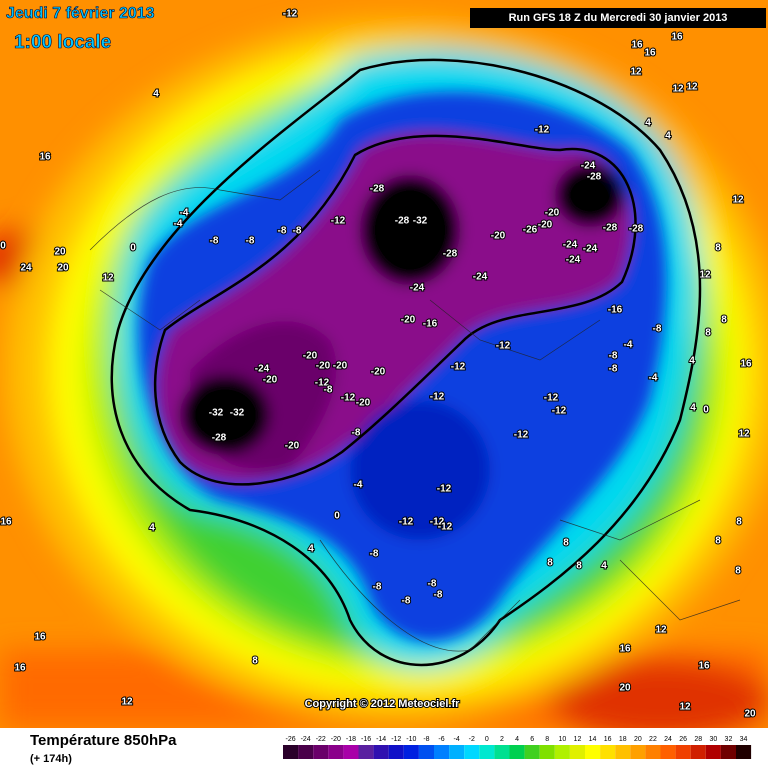 This screenshot has width=768, height=773. I want to click on scale-tick-label: 12, so click(578, 739).